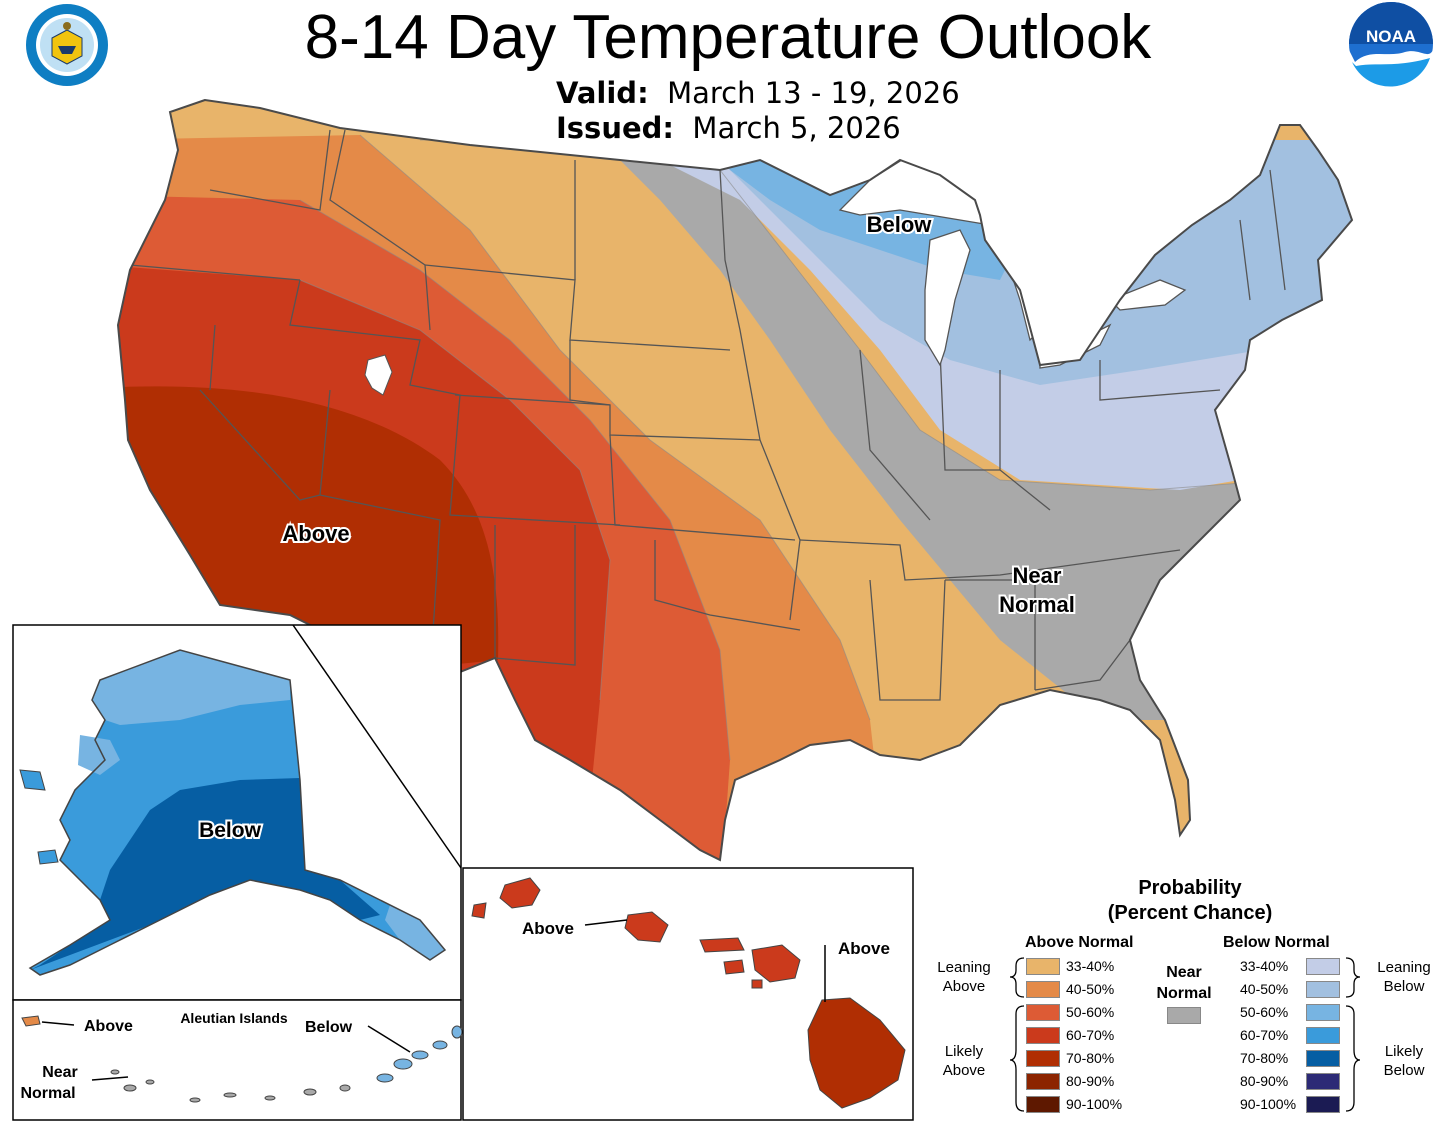 The image size is (1456, 1125). I want to click on legend-leaning-above-1: Leaning, so click(964, 967).